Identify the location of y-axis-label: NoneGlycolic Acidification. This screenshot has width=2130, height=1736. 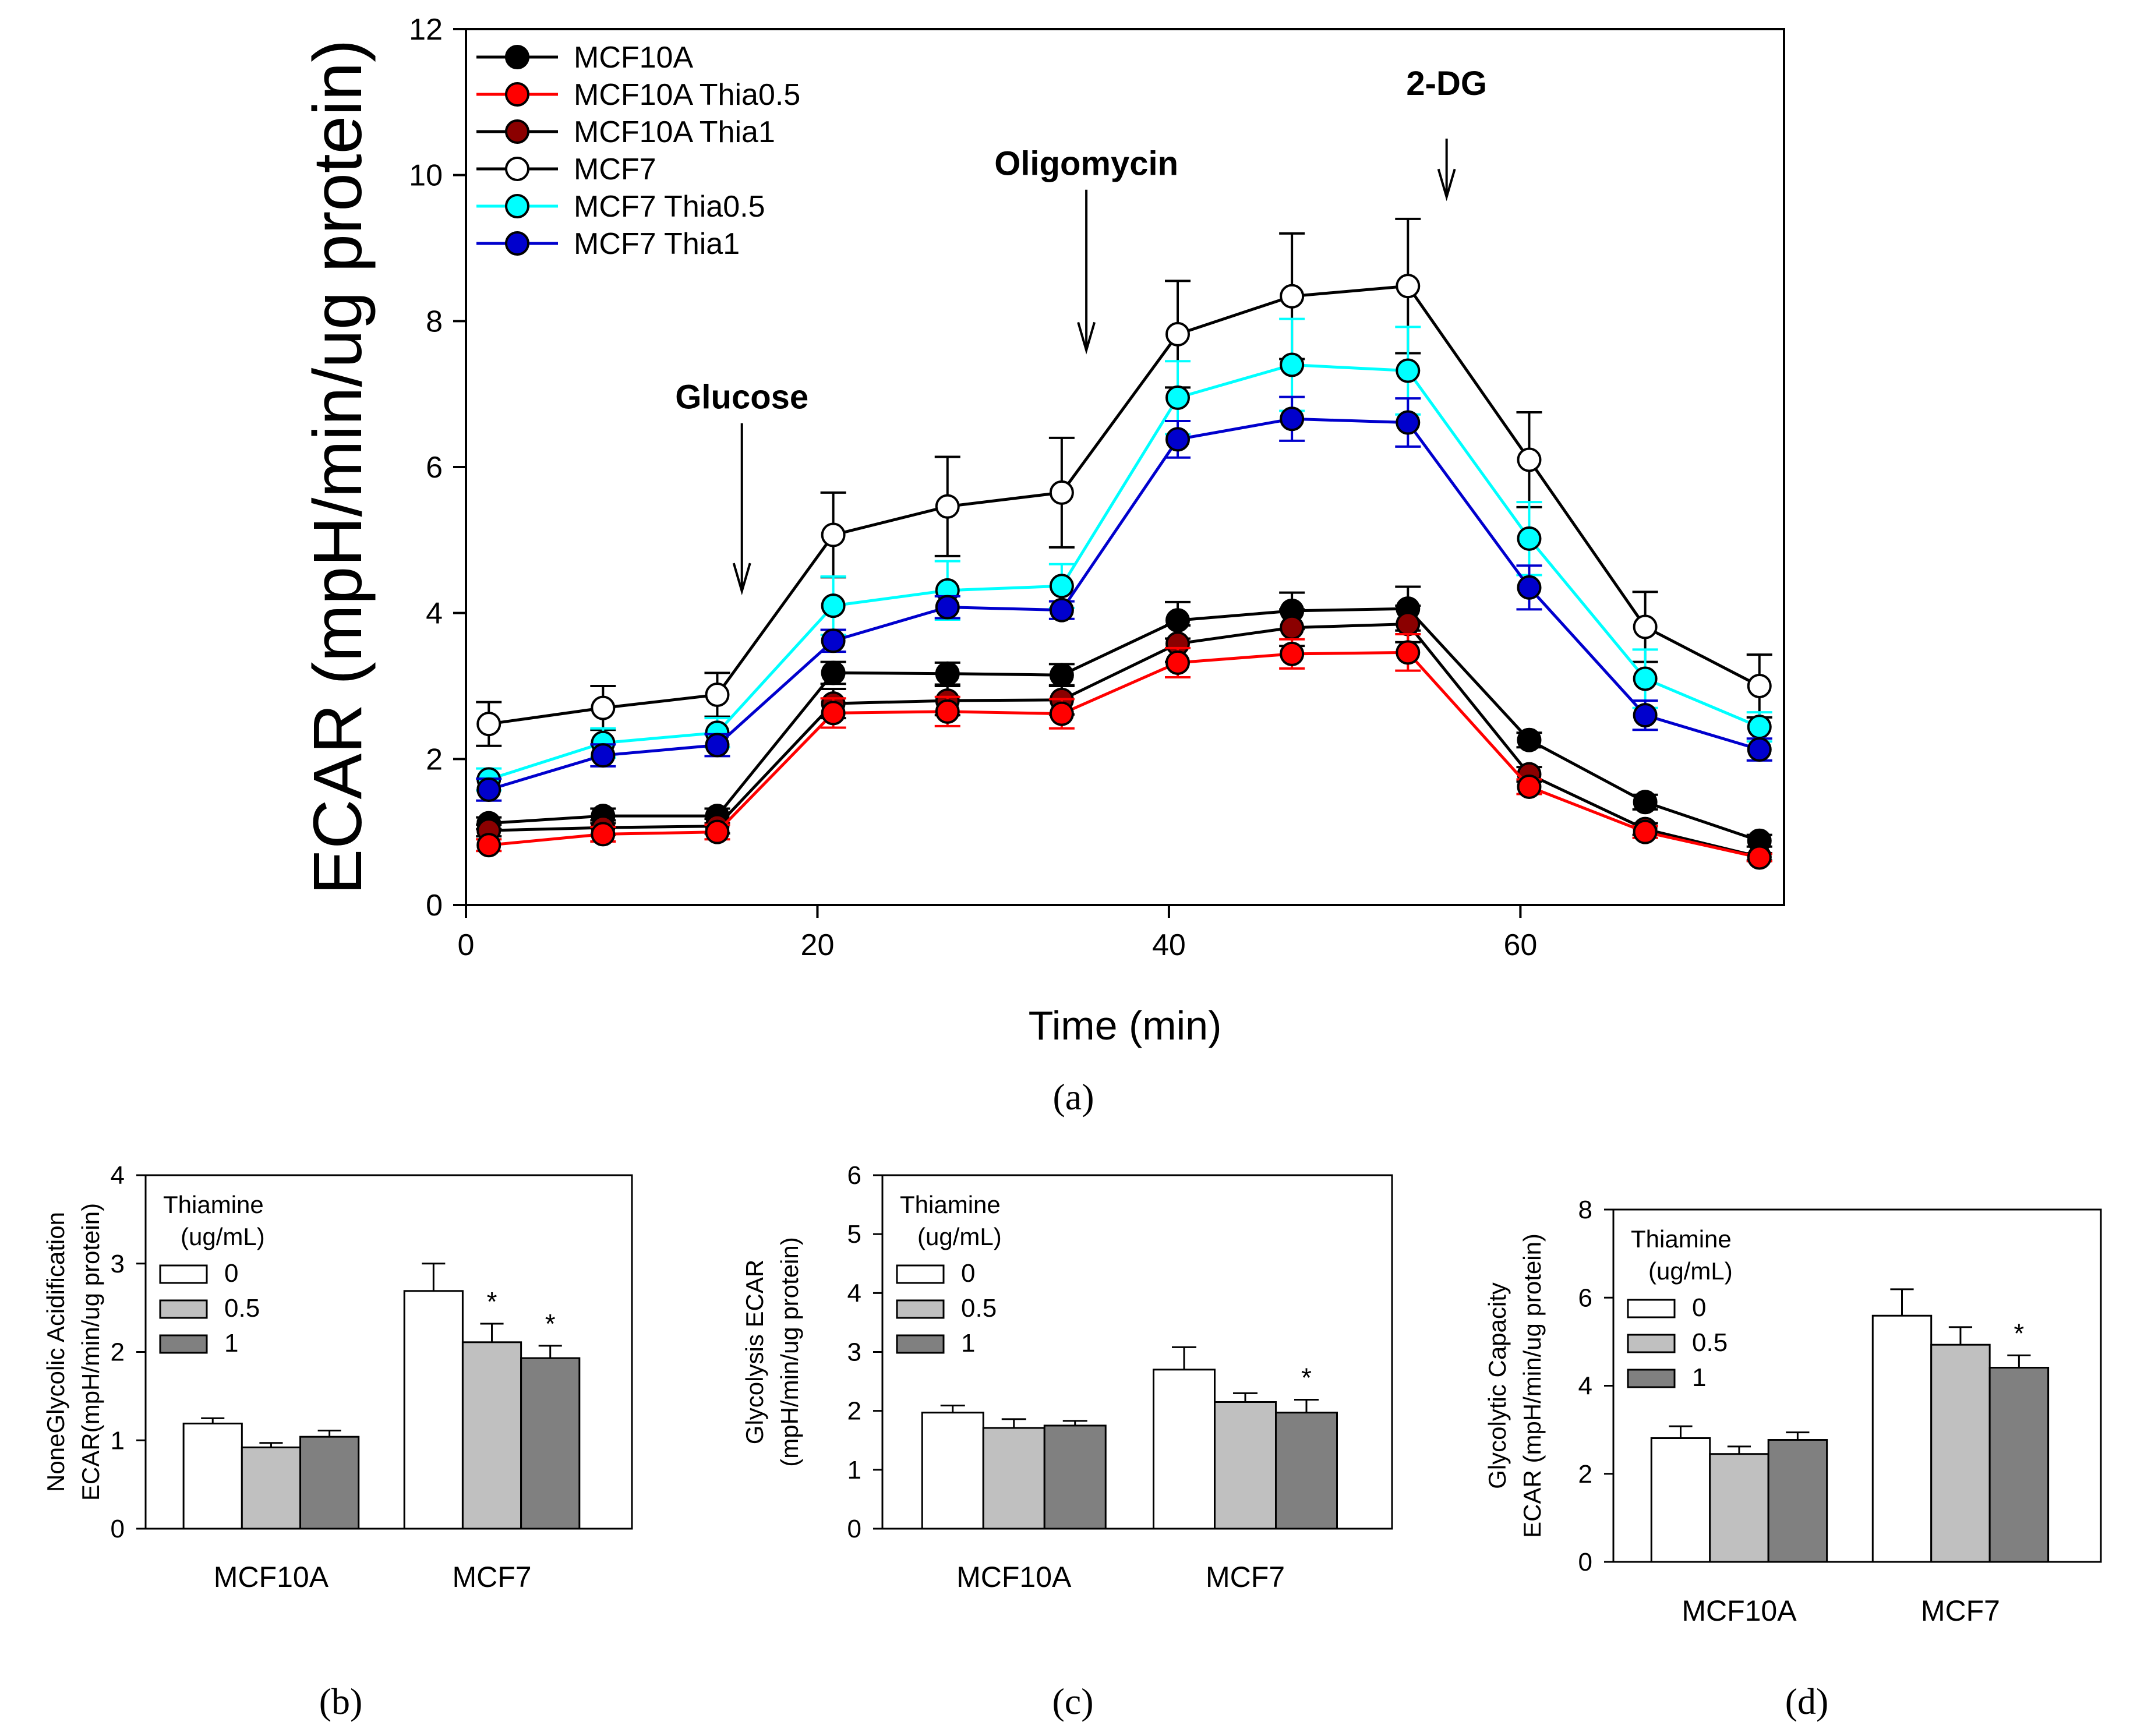
(55, 1352).